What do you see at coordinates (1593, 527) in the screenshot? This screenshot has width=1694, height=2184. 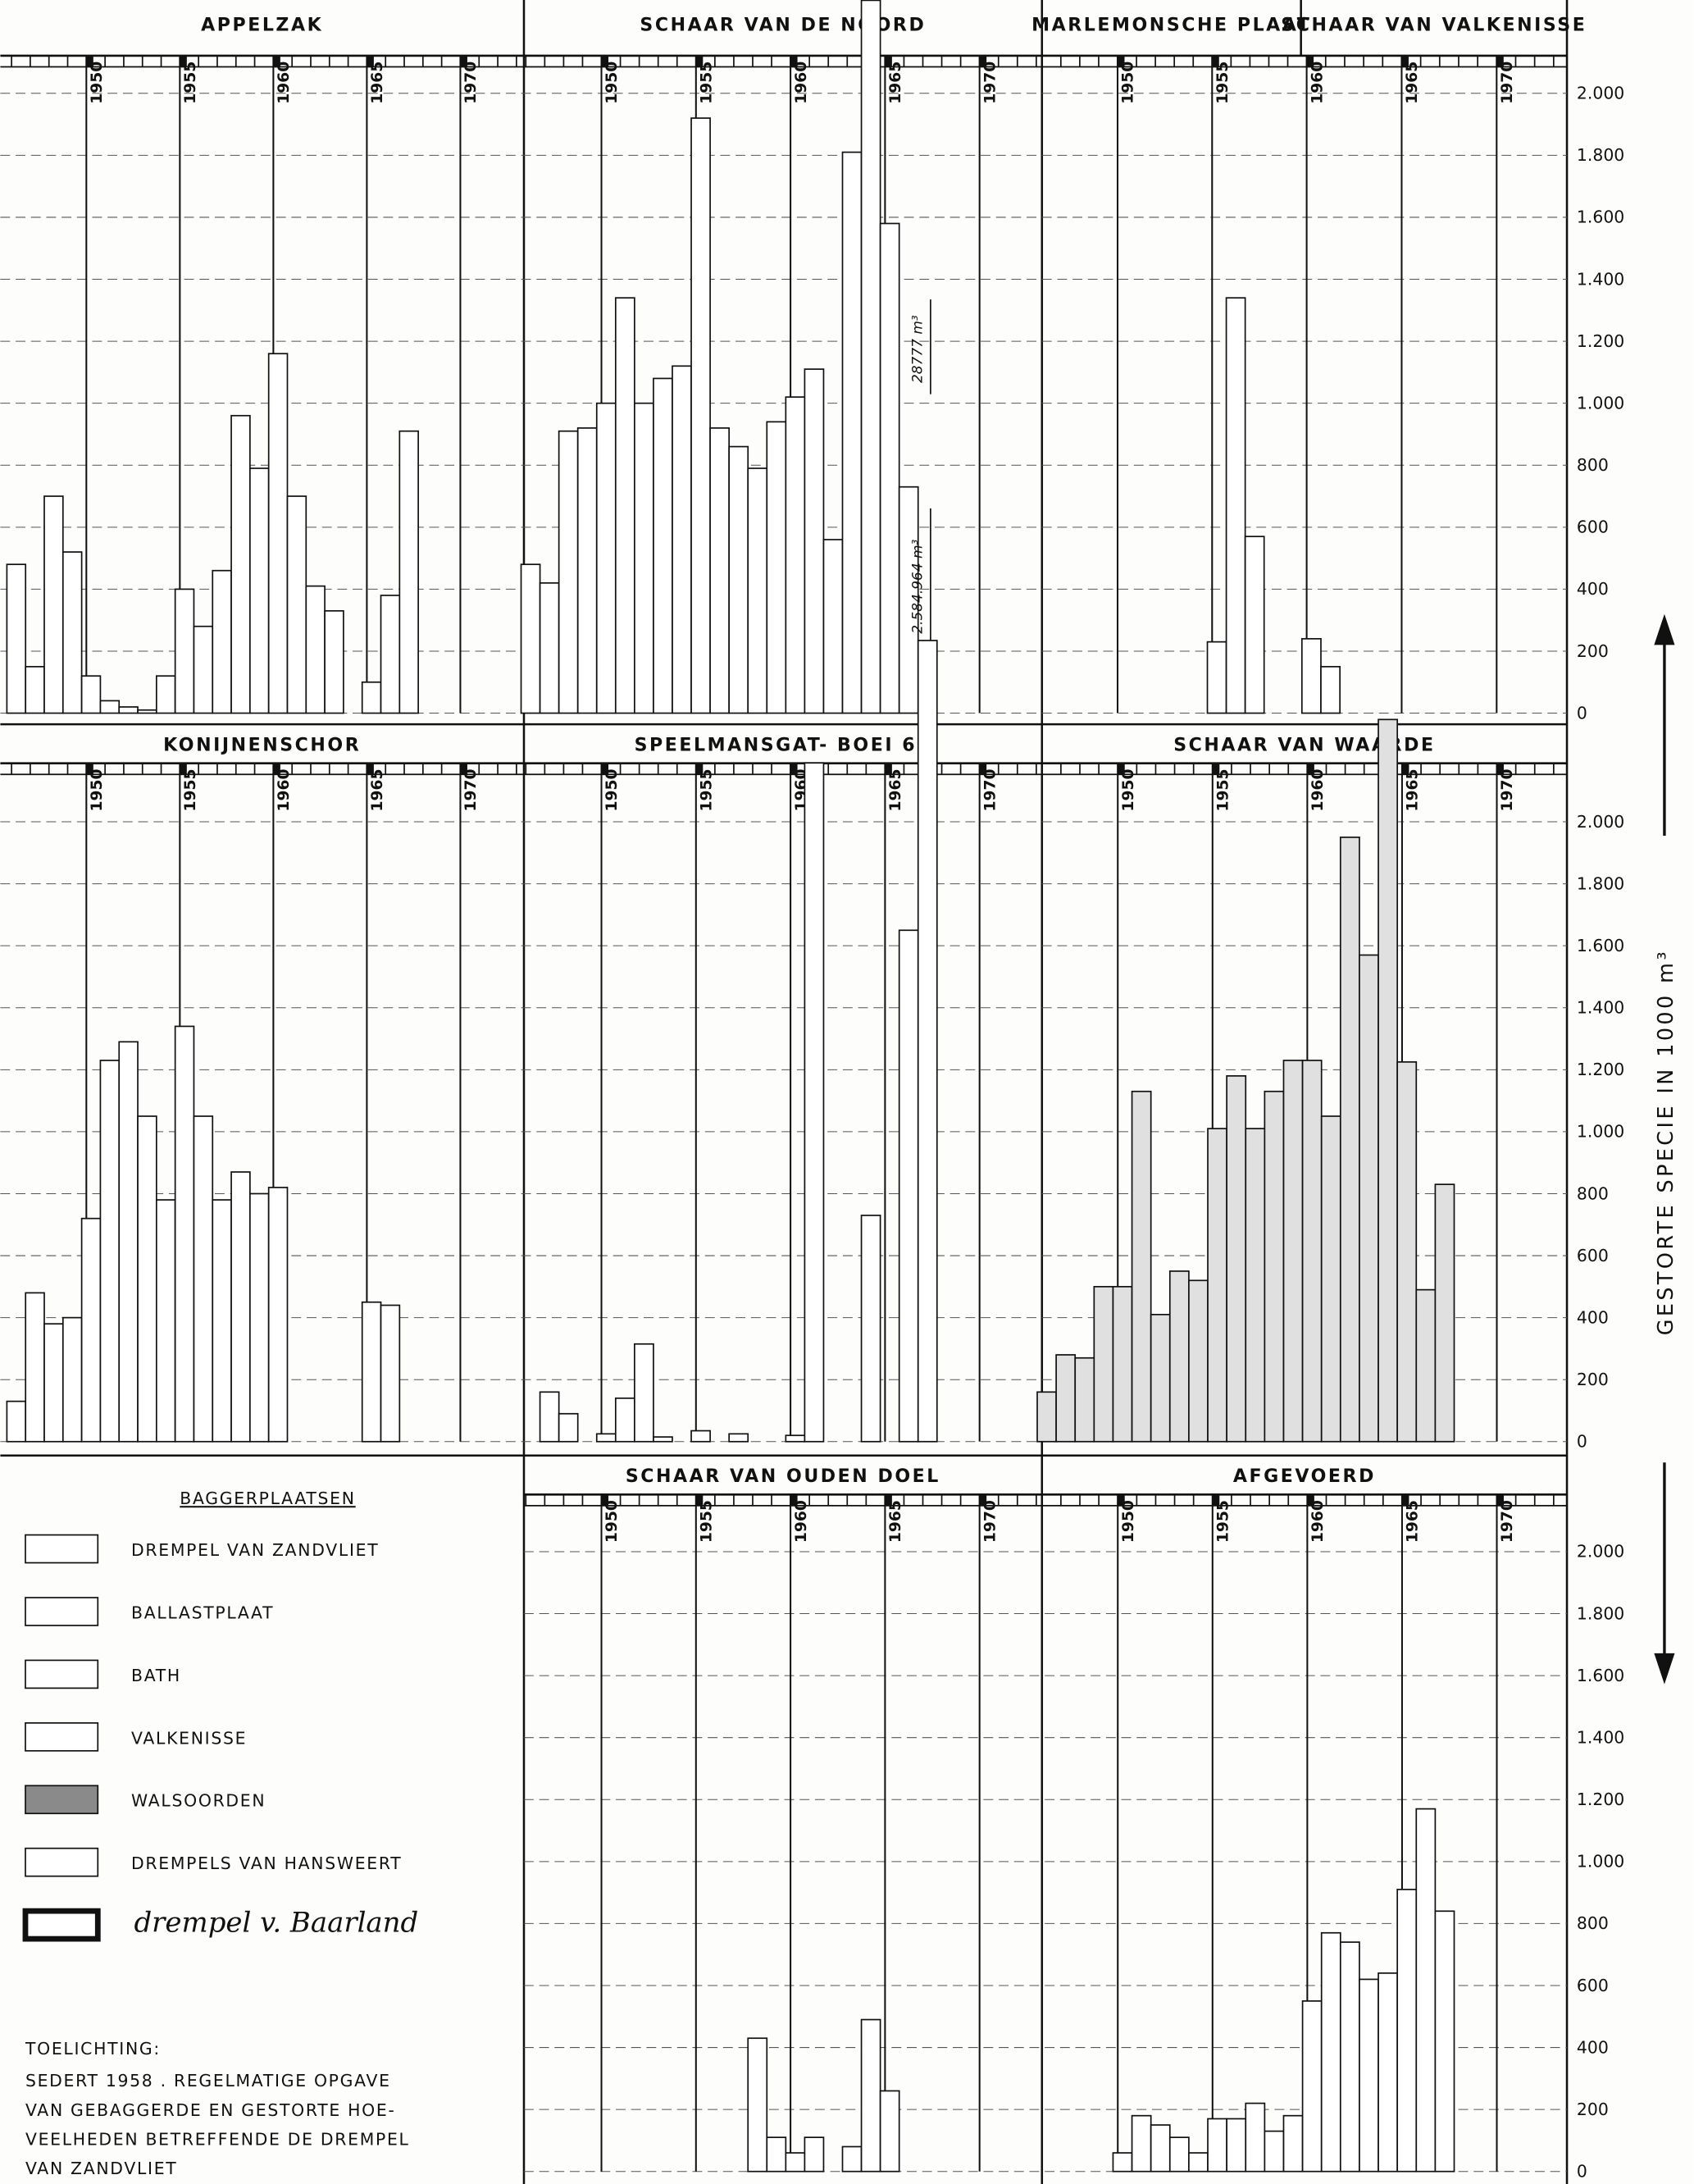 I see `y-tick-label: 600` at bounding box center [1593, 527].